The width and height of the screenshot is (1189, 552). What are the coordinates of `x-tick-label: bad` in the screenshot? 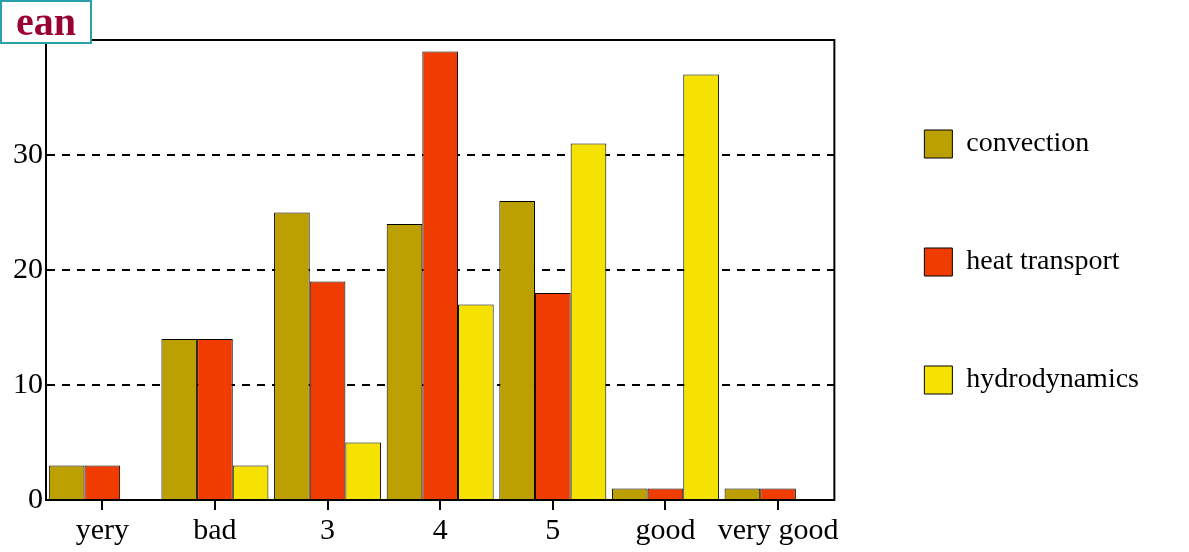 It's located at (215, 528).